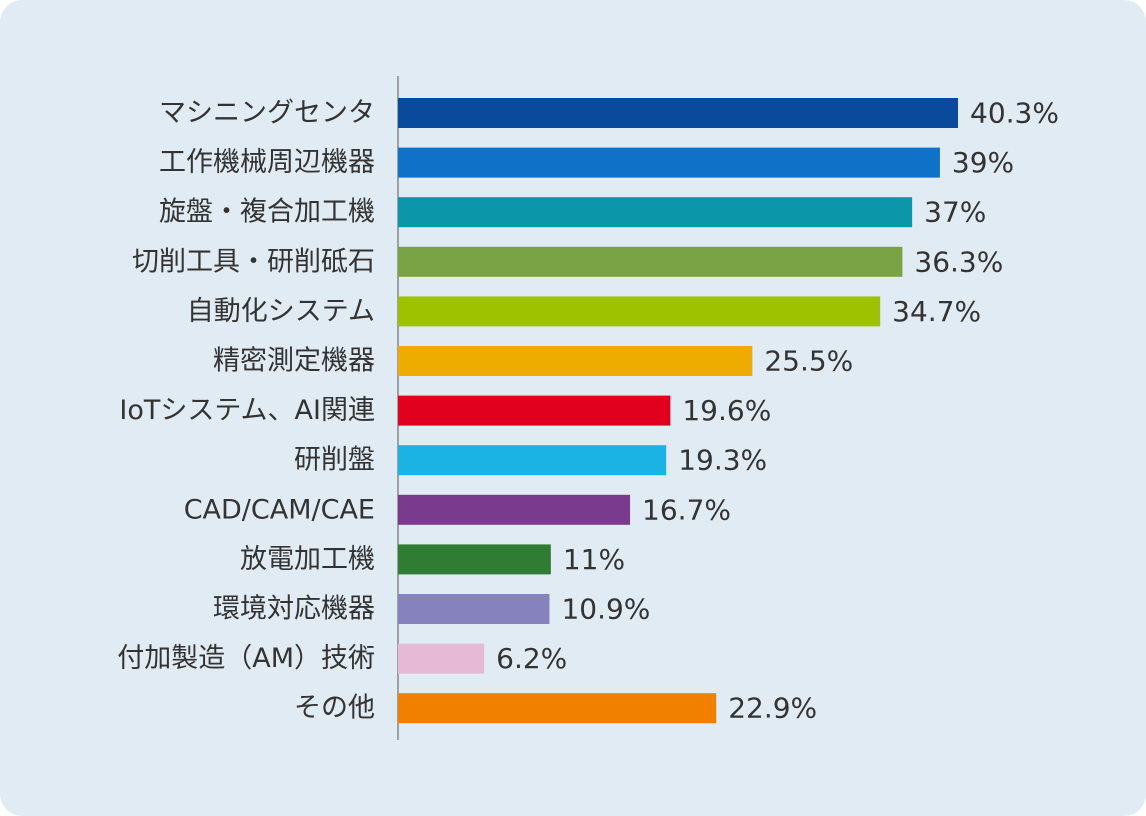  What do you see at coordinates (334, 460) in the screenshot?
I see `category-label: 研削盤` at bounding box center [334, 460].